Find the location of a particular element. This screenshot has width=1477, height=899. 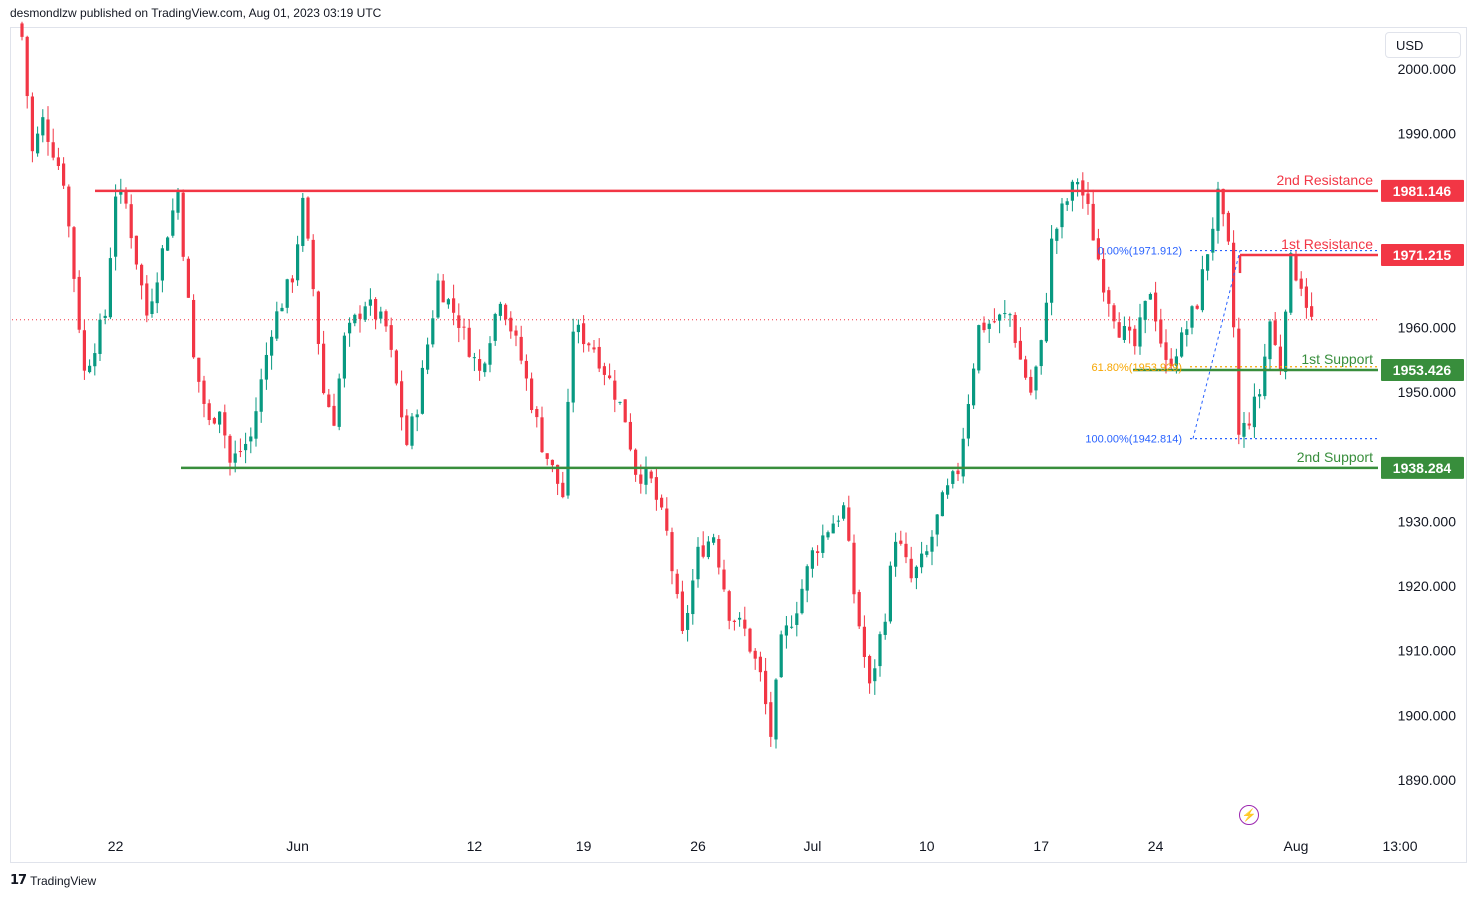

level-name-label: 1st Resistance is located at coordinates (1327, 244).